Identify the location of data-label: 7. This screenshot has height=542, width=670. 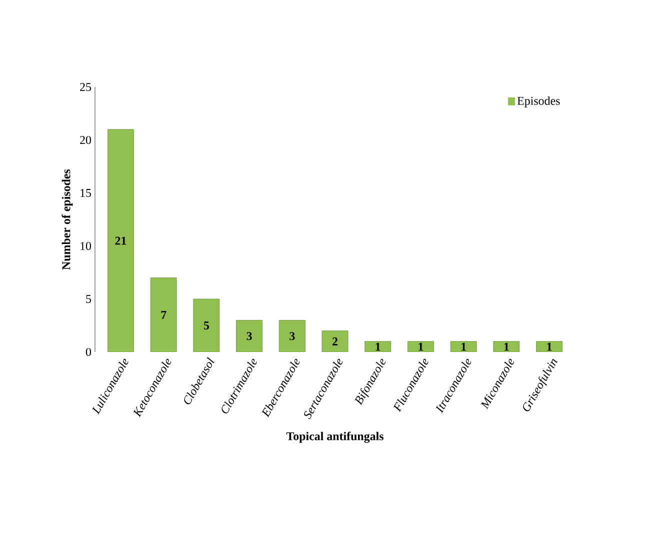
(163, 314).